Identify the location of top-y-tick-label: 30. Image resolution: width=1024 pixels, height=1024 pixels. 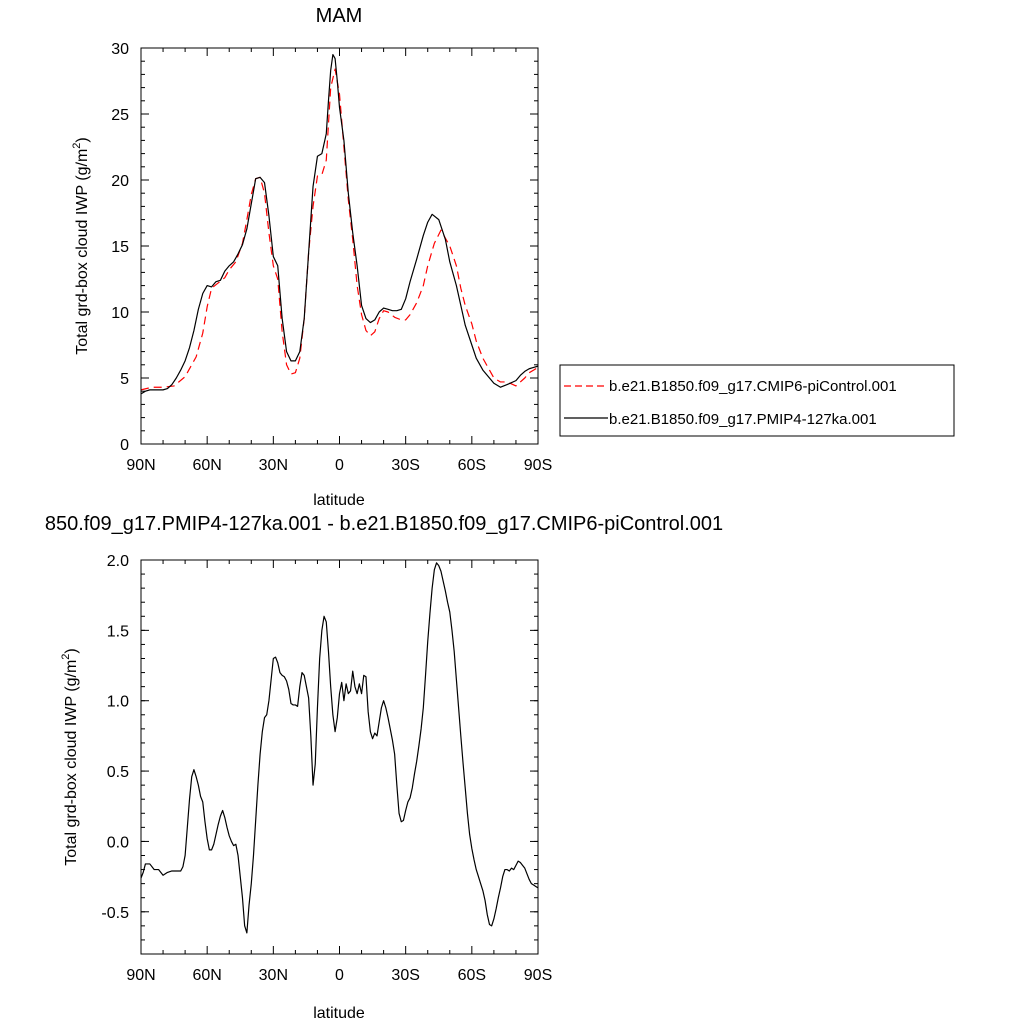
(120, 49).